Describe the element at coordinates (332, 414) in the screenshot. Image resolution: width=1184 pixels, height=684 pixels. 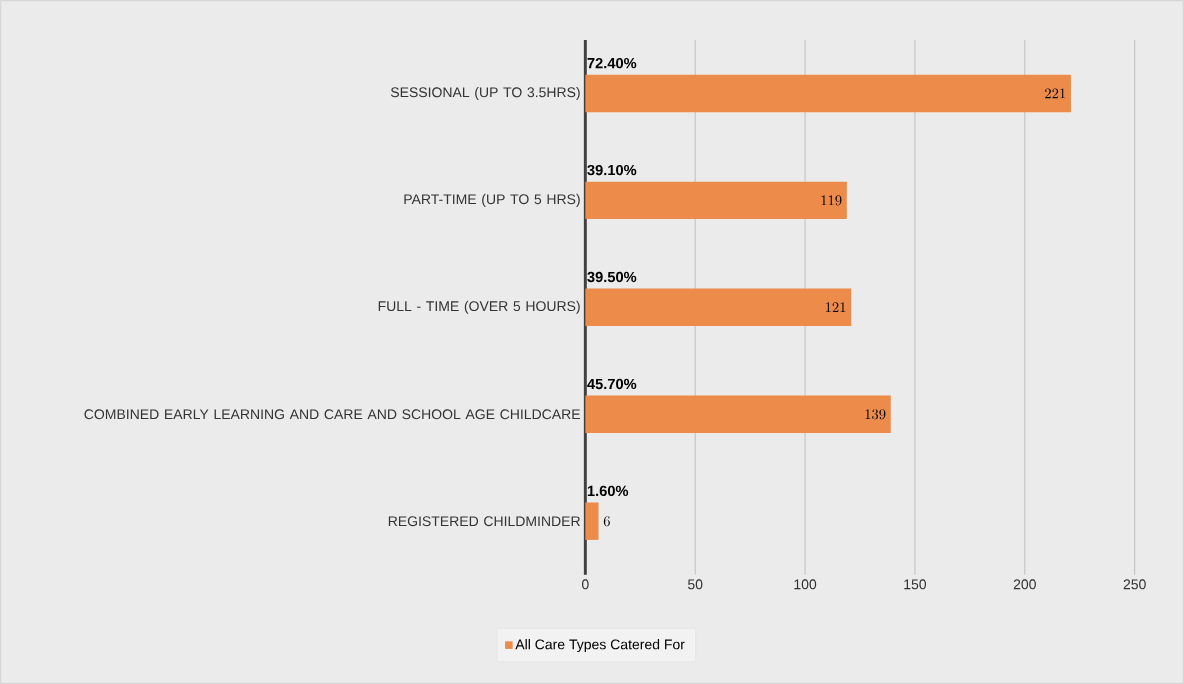
I see `y-tick-label: COMBINED EARLY LEARNING AND CARE AND SCHOOL AGE CHILDCARE` at that location.